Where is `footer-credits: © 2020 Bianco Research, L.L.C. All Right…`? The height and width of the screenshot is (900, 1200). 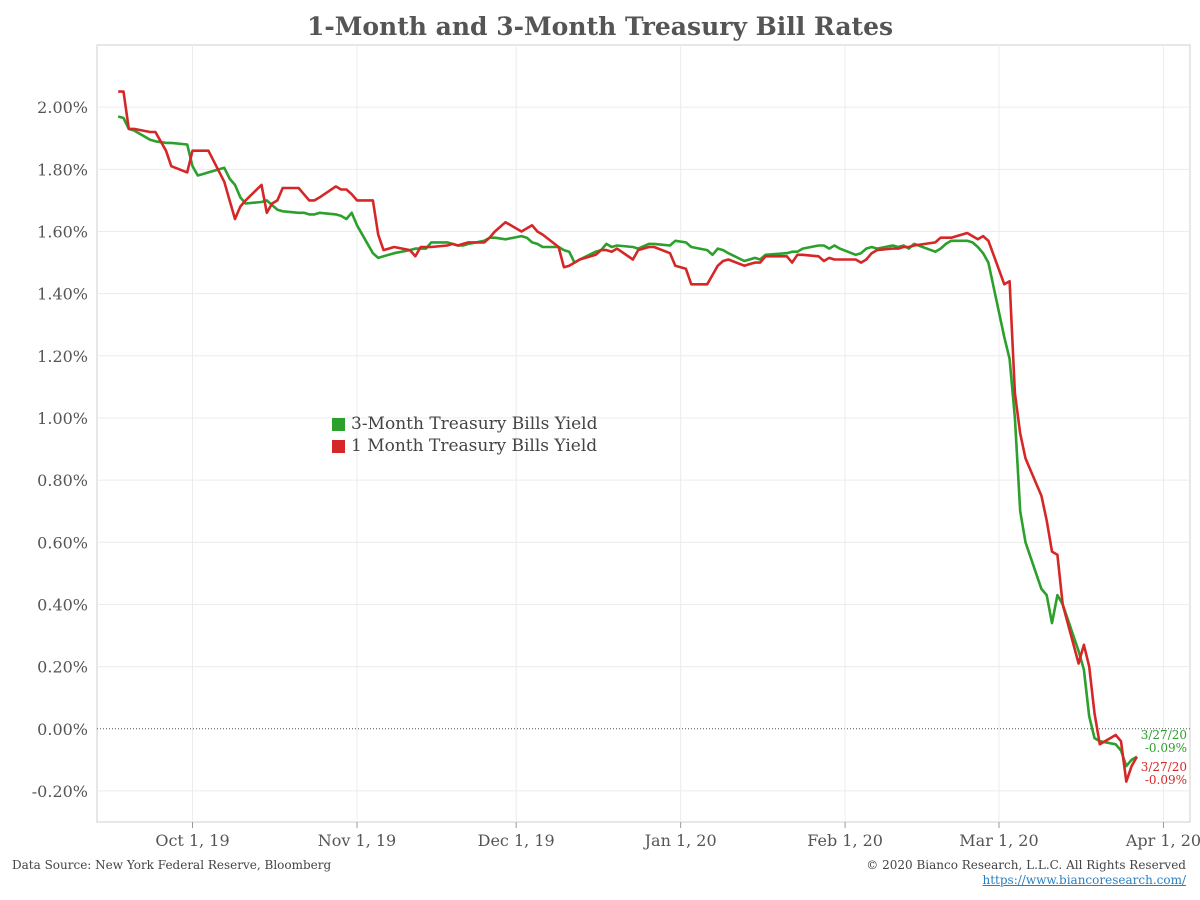 footer-credits: © 2020 Bianco Research, L.L.C. All Right… is located at coordinates (1026, 873).